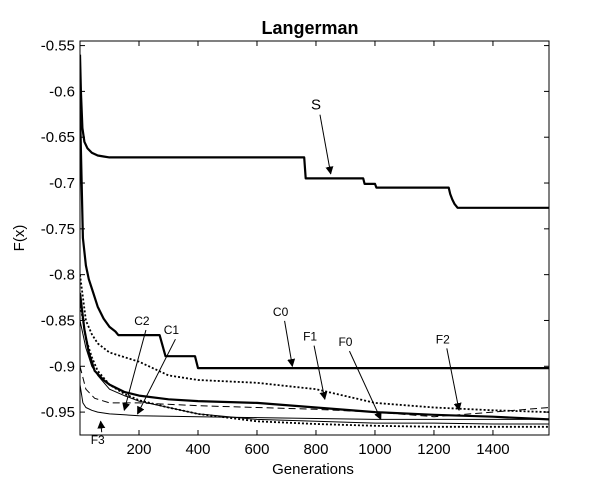 The width and height of the screenshot is (607, 498). Describe the element at coordinates (134, 370) in the screenshot. I see `annotation-arrow-c2` at that location.